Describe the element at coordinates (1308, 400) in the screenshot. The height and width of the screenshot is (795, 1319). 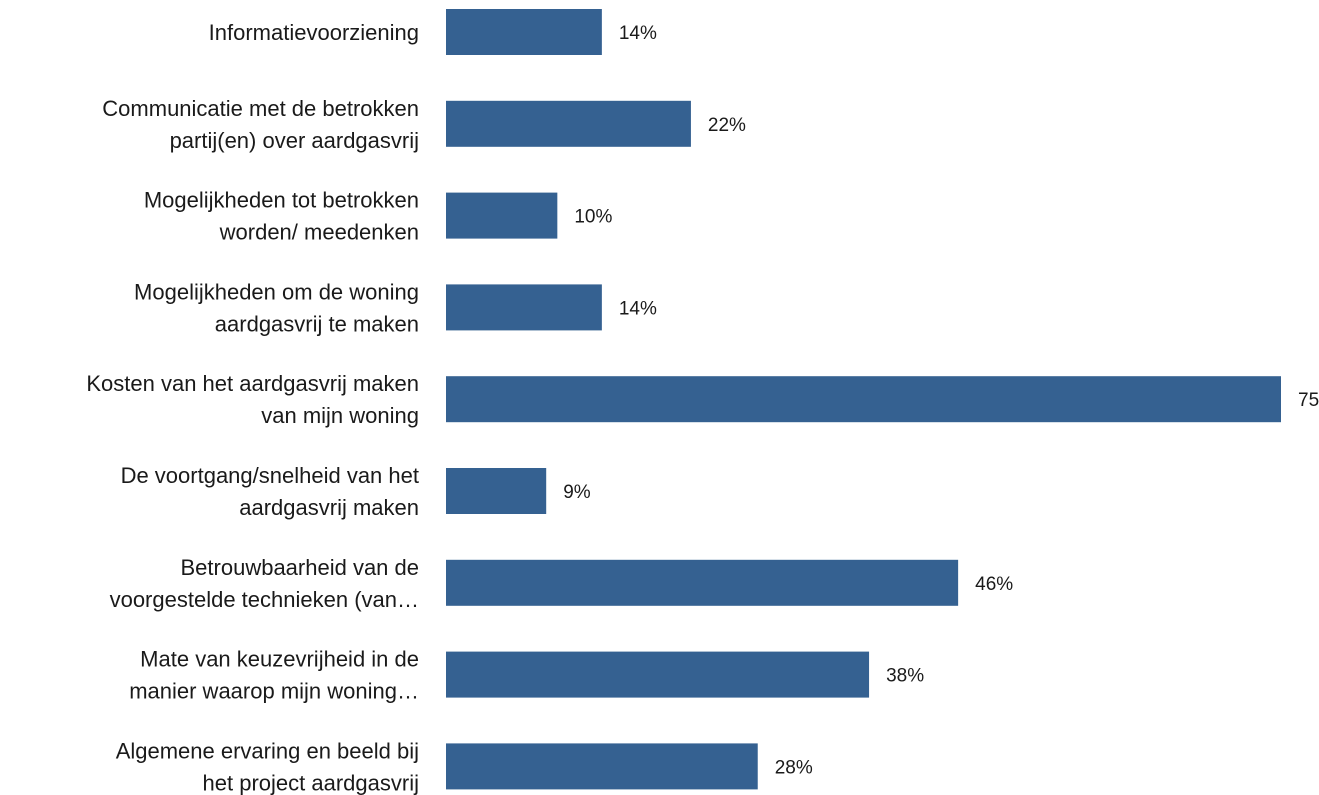
I see `data-label-4: 75%` at that location.